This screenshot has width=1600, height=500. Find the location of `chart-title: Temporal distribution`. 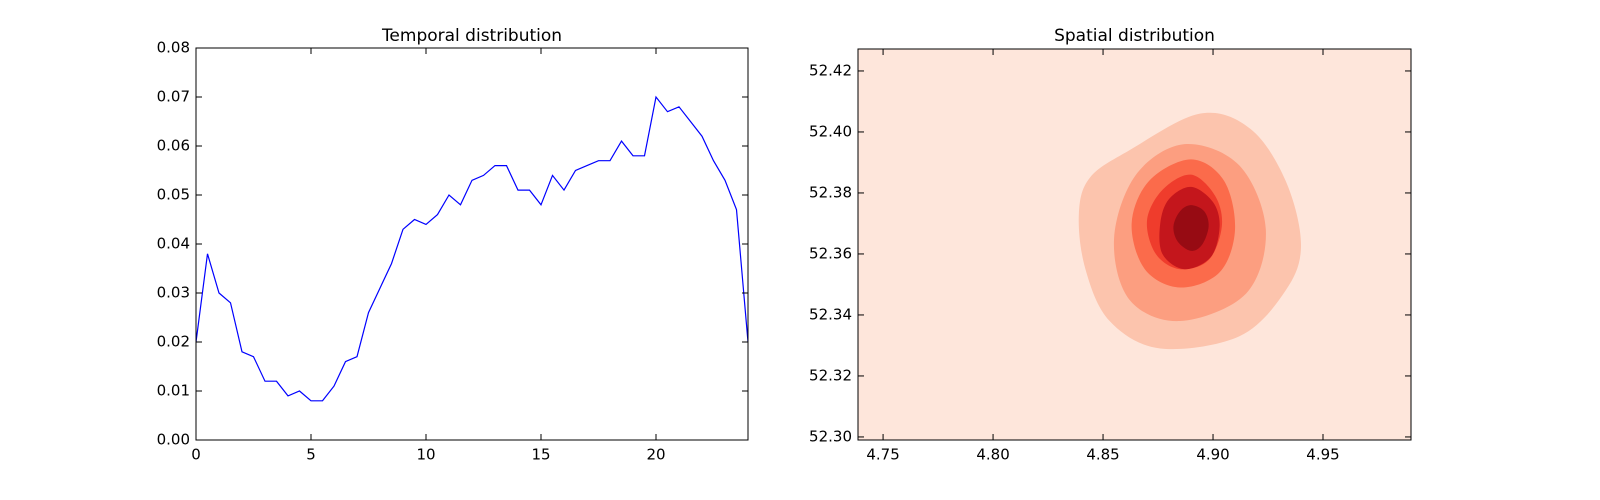

chart-title: Temporal distribution is located at coordinates (471, 36).